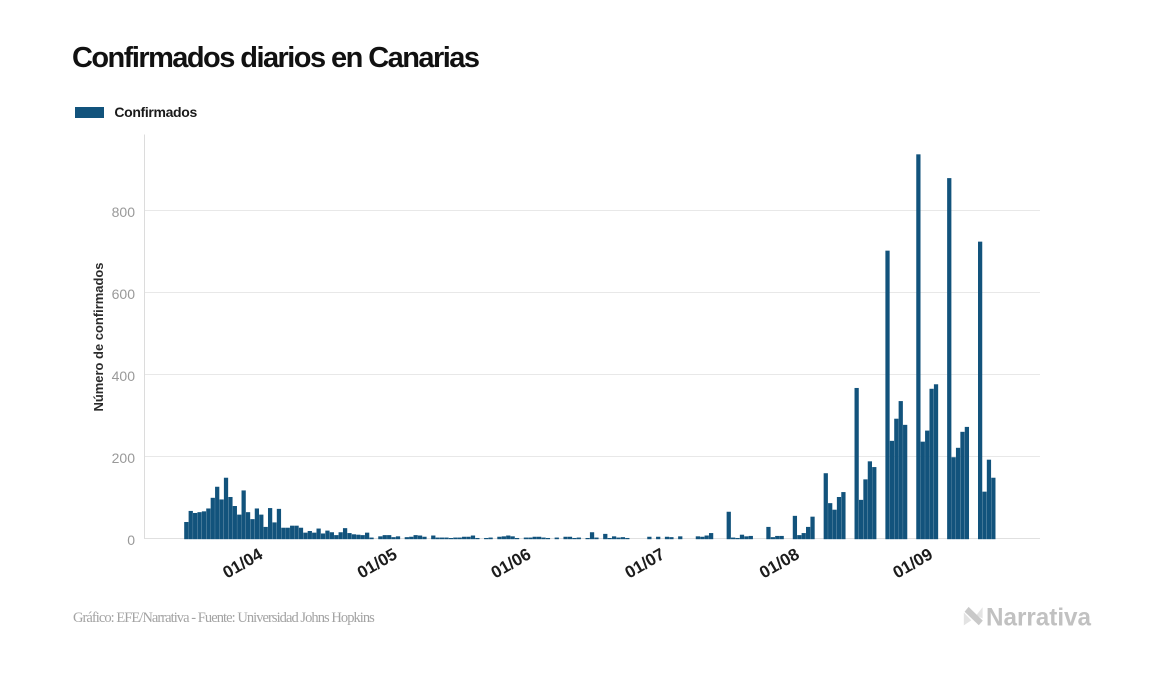 The image size is (1157, 674). Describe the element at coordinates (124, 376) in the screenshot. I see `svg-text: 400` at that location.